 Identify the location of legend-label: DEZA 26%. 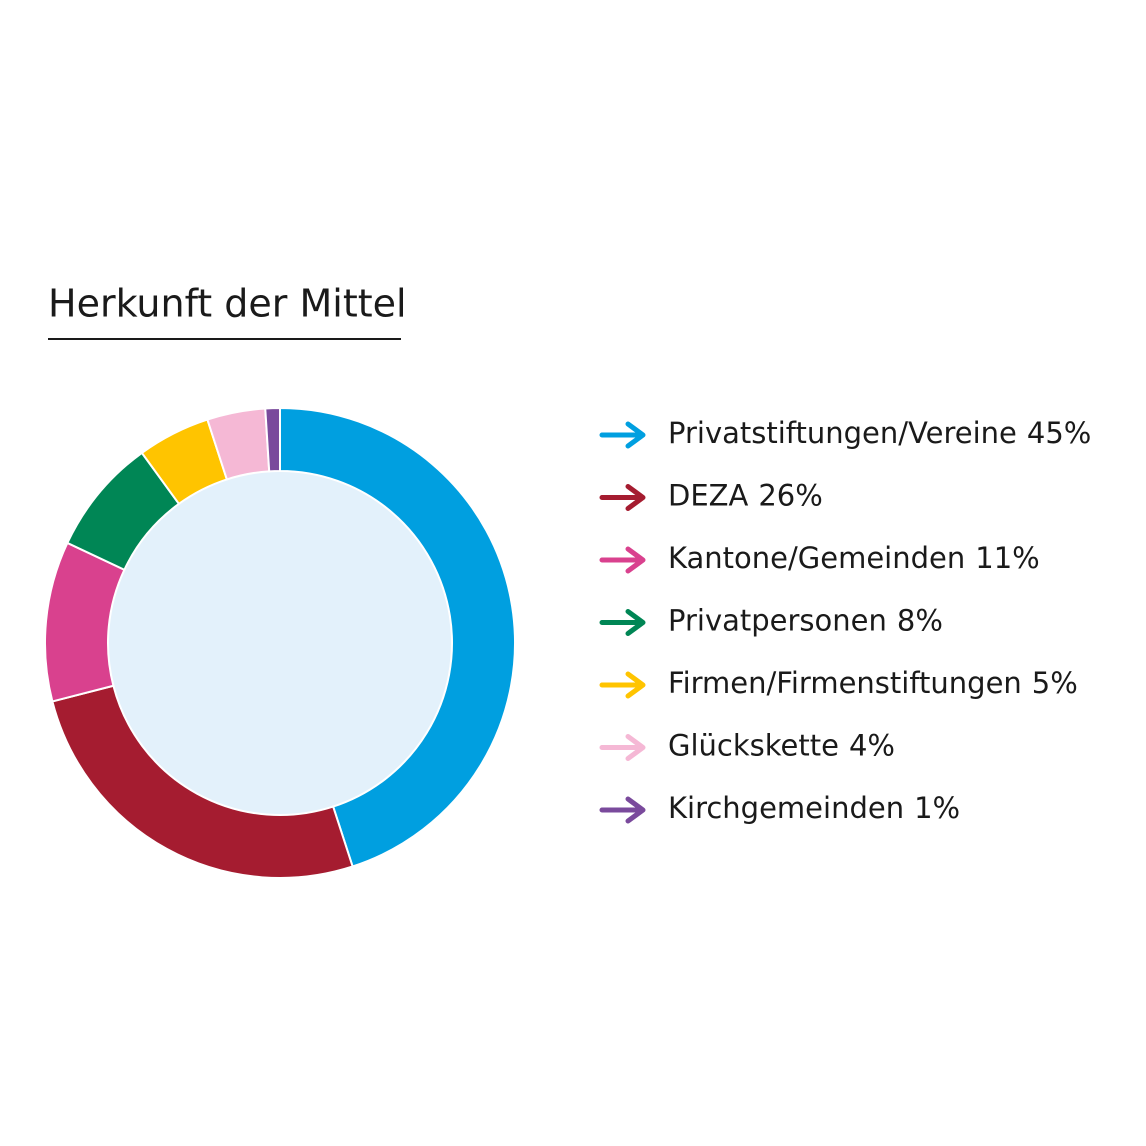
(745, 496).